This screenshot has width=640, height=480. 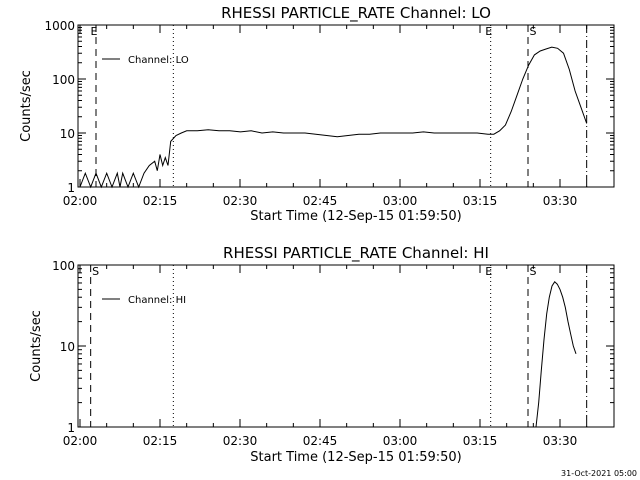 What do you see at coordinates (556, 354) in the screenshot?
I see `series-line` at bounding box center [556, 354].